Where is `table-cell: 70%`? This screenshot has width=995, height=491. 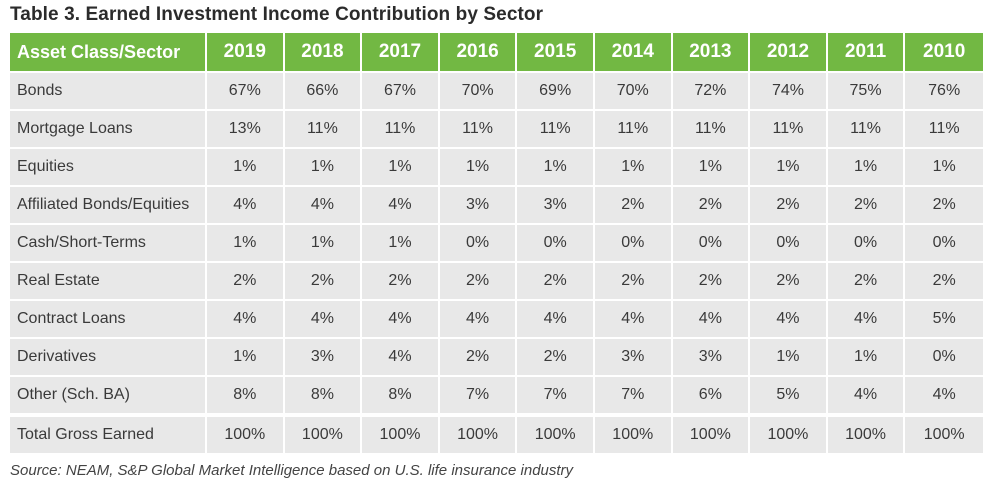 table-cell: 70% is located at coordinates (478, 92).